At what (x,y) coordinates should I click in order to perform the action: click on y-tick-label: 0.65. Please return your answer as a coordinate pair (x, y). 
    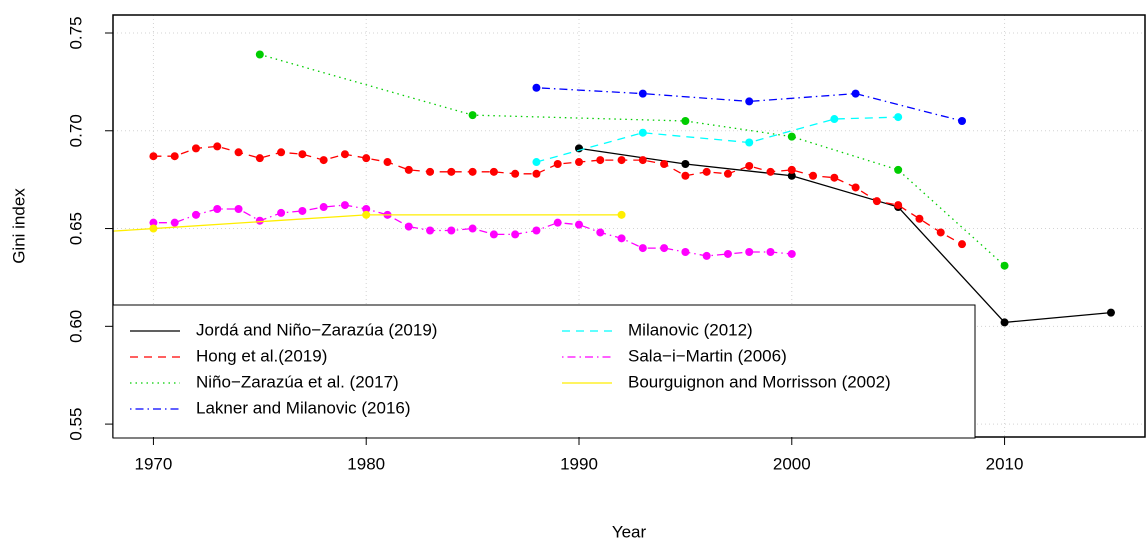
    Looking at the image, I should click on (75, 228).